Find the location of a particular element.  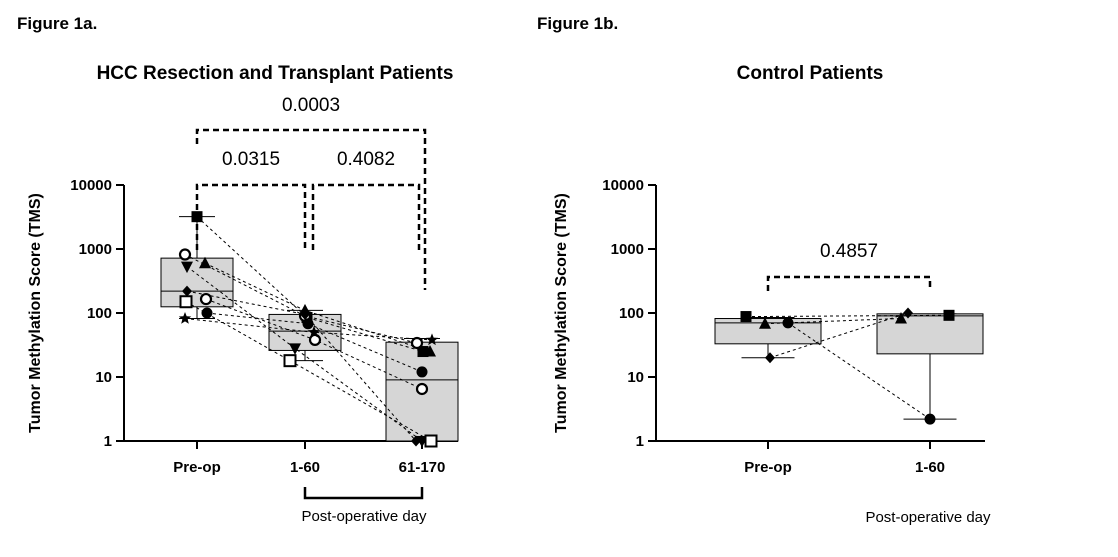

p-value-label: 0.0315 is located at coordinates (251, 159).